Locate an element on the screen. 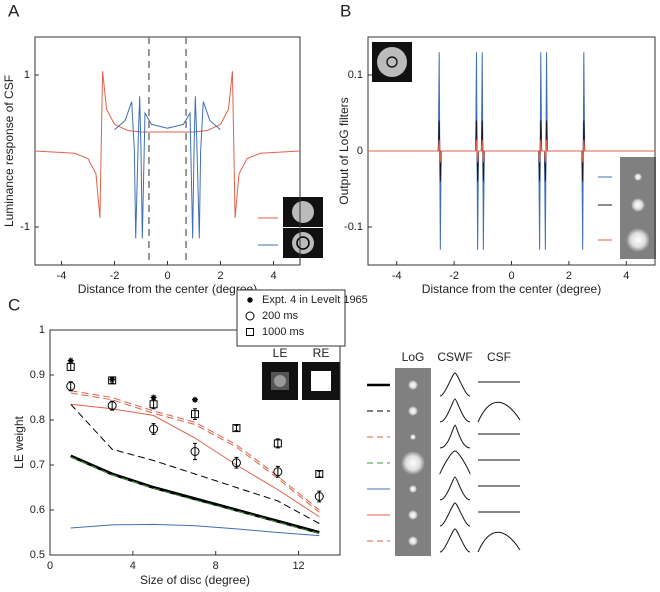 The image size is (660, 592). filter-table is located at coordinates (444, 462).